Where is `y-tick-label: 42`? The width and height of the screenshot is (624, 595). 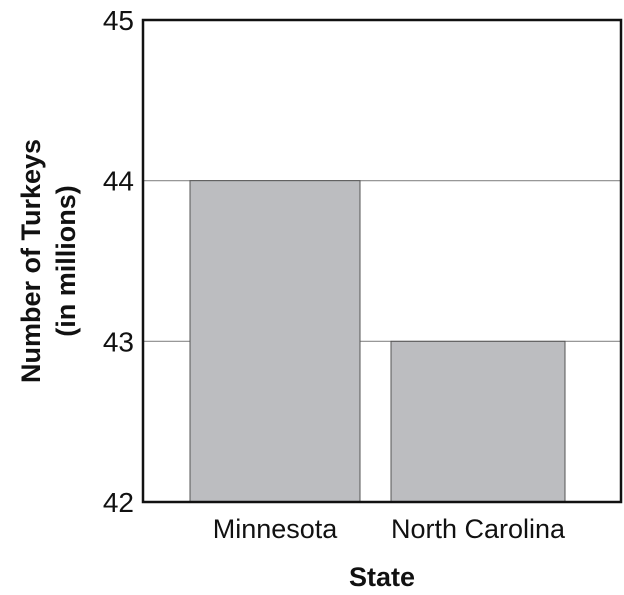 y-tick-label: 42 is located at coordinates (118, 502).